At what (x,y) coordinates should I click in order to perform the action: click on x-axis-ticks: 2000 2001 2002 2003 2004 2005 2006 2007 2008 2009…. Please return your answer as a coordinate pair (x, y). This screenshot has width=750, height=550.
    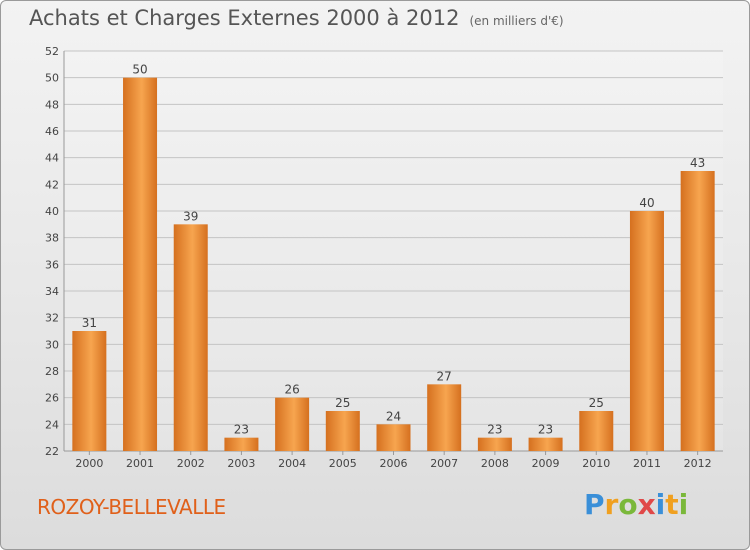
    Looking at the image, I should click on (393, 460).